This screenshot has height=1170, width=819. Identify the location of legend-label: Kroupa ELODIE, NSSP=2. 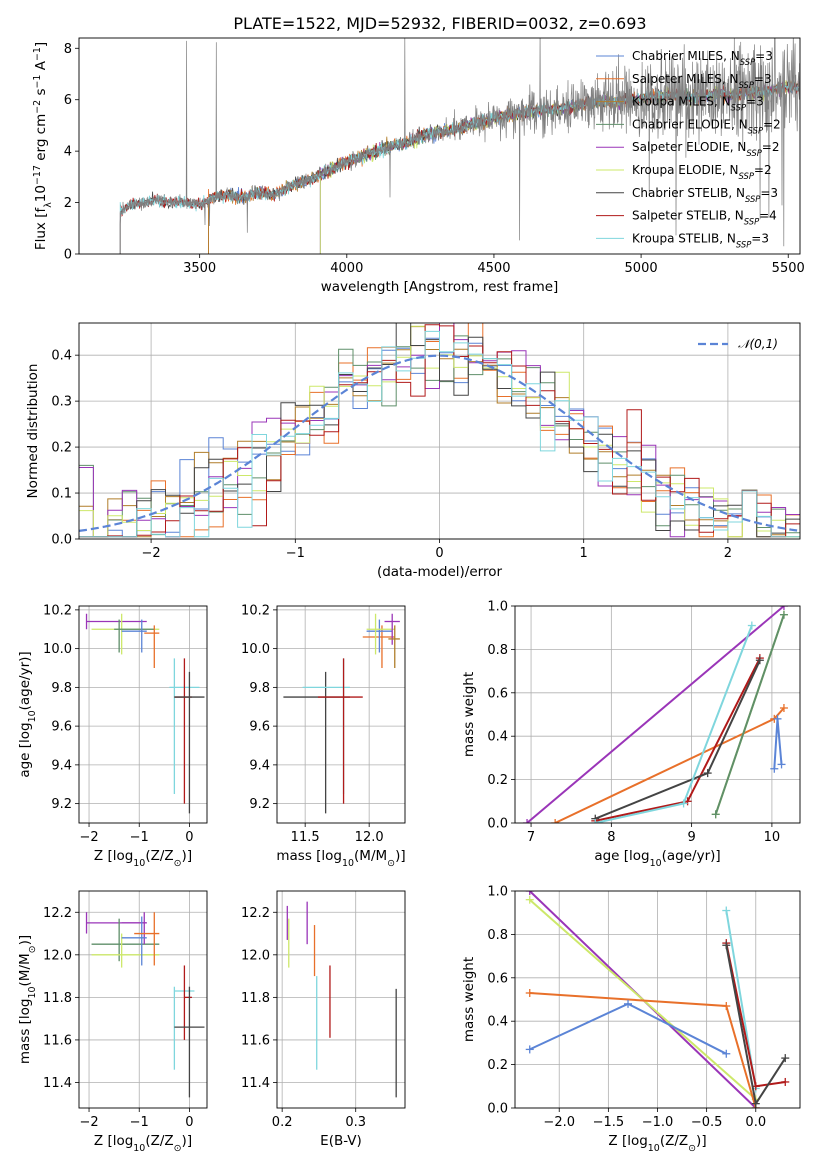
(702, 172).